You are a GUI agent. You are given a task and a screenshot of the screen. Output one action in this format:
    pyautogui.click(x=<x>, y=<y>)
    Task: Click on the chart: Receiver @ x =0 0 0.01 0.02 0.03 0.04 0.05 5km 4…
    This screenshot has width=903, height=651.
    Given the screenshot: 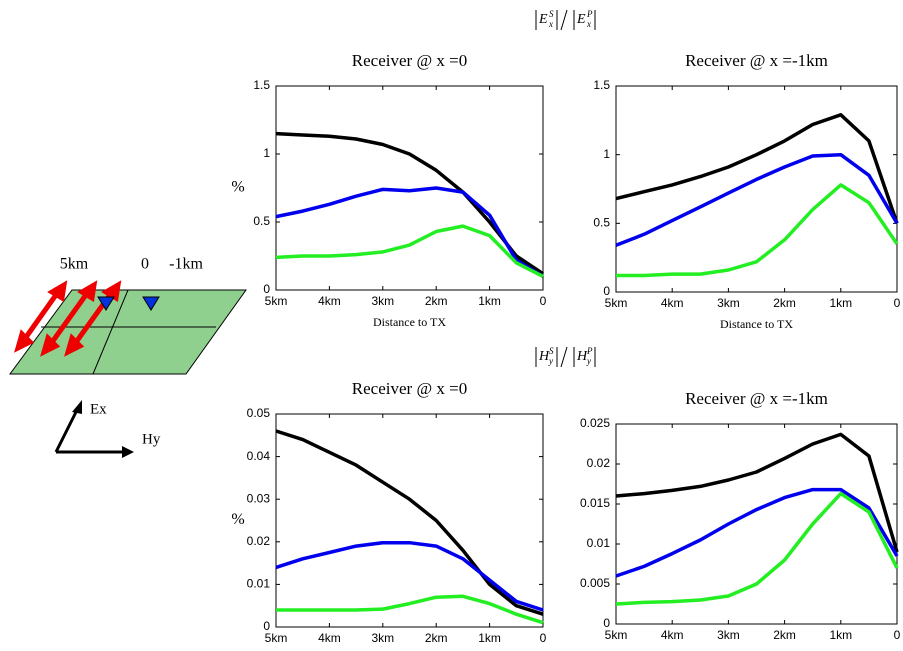 What is the action you would take?
    pyautogui.click(x=388, y=512)
    